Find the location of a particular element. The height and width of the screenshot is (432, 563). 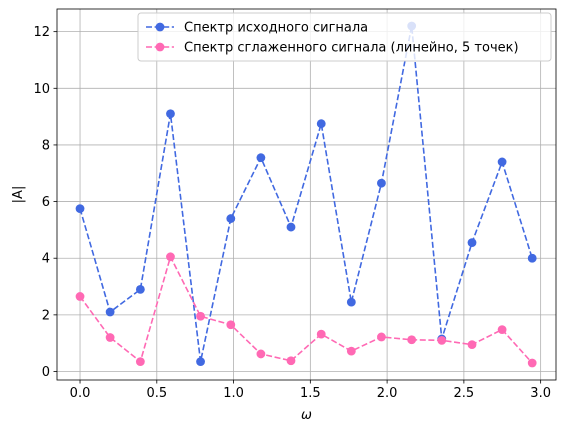

y-tick-label: 12 is located at coordinates (41, 32).